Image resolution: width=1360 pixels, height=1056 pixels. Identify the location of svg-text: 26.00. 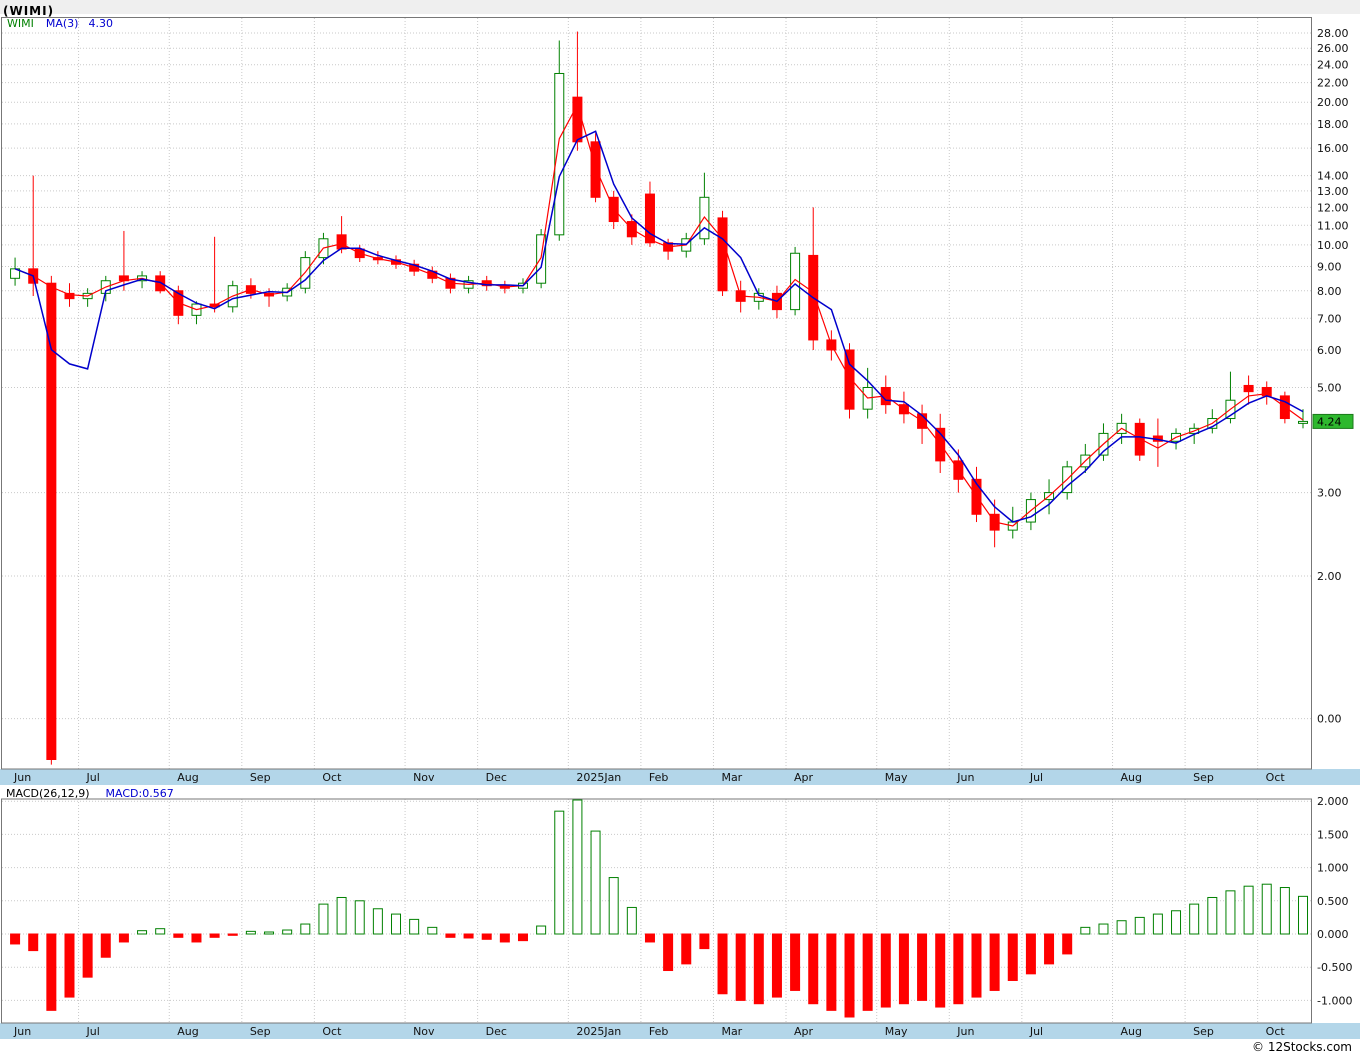
(1333, 48).